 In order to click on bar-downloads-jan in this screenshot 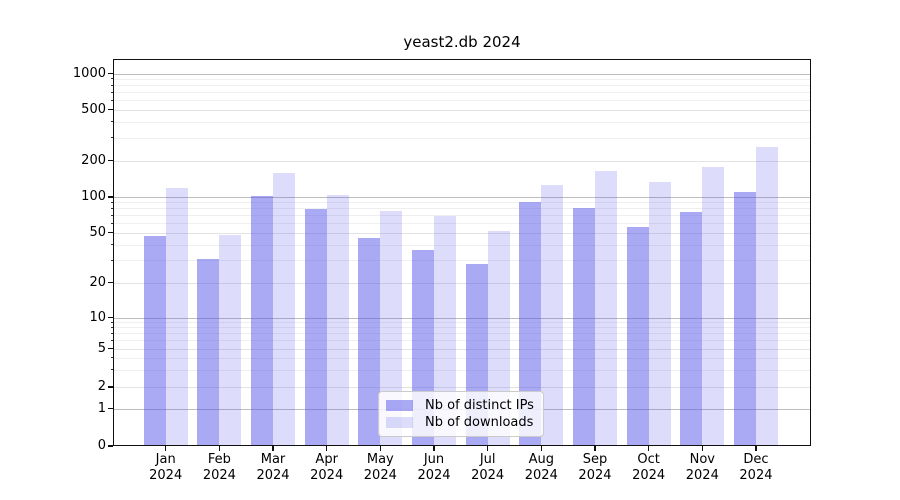, I will do `click(176, 317)`.